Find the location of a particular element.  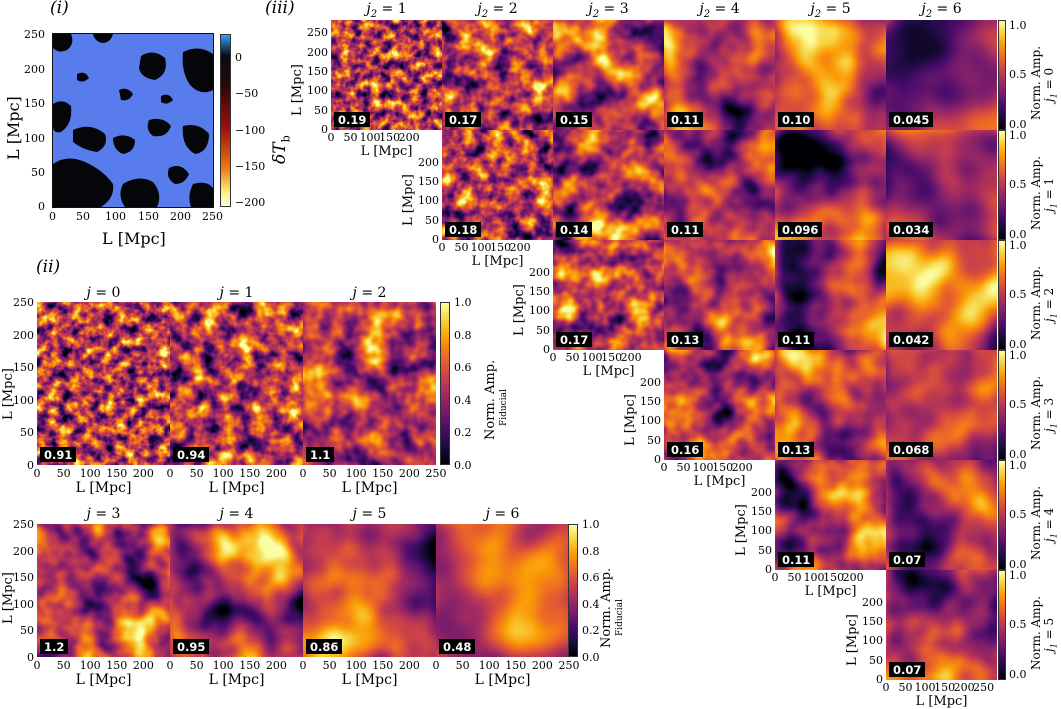

amplitude-value-badge: 0.95 is located at coordinates (191, 646).